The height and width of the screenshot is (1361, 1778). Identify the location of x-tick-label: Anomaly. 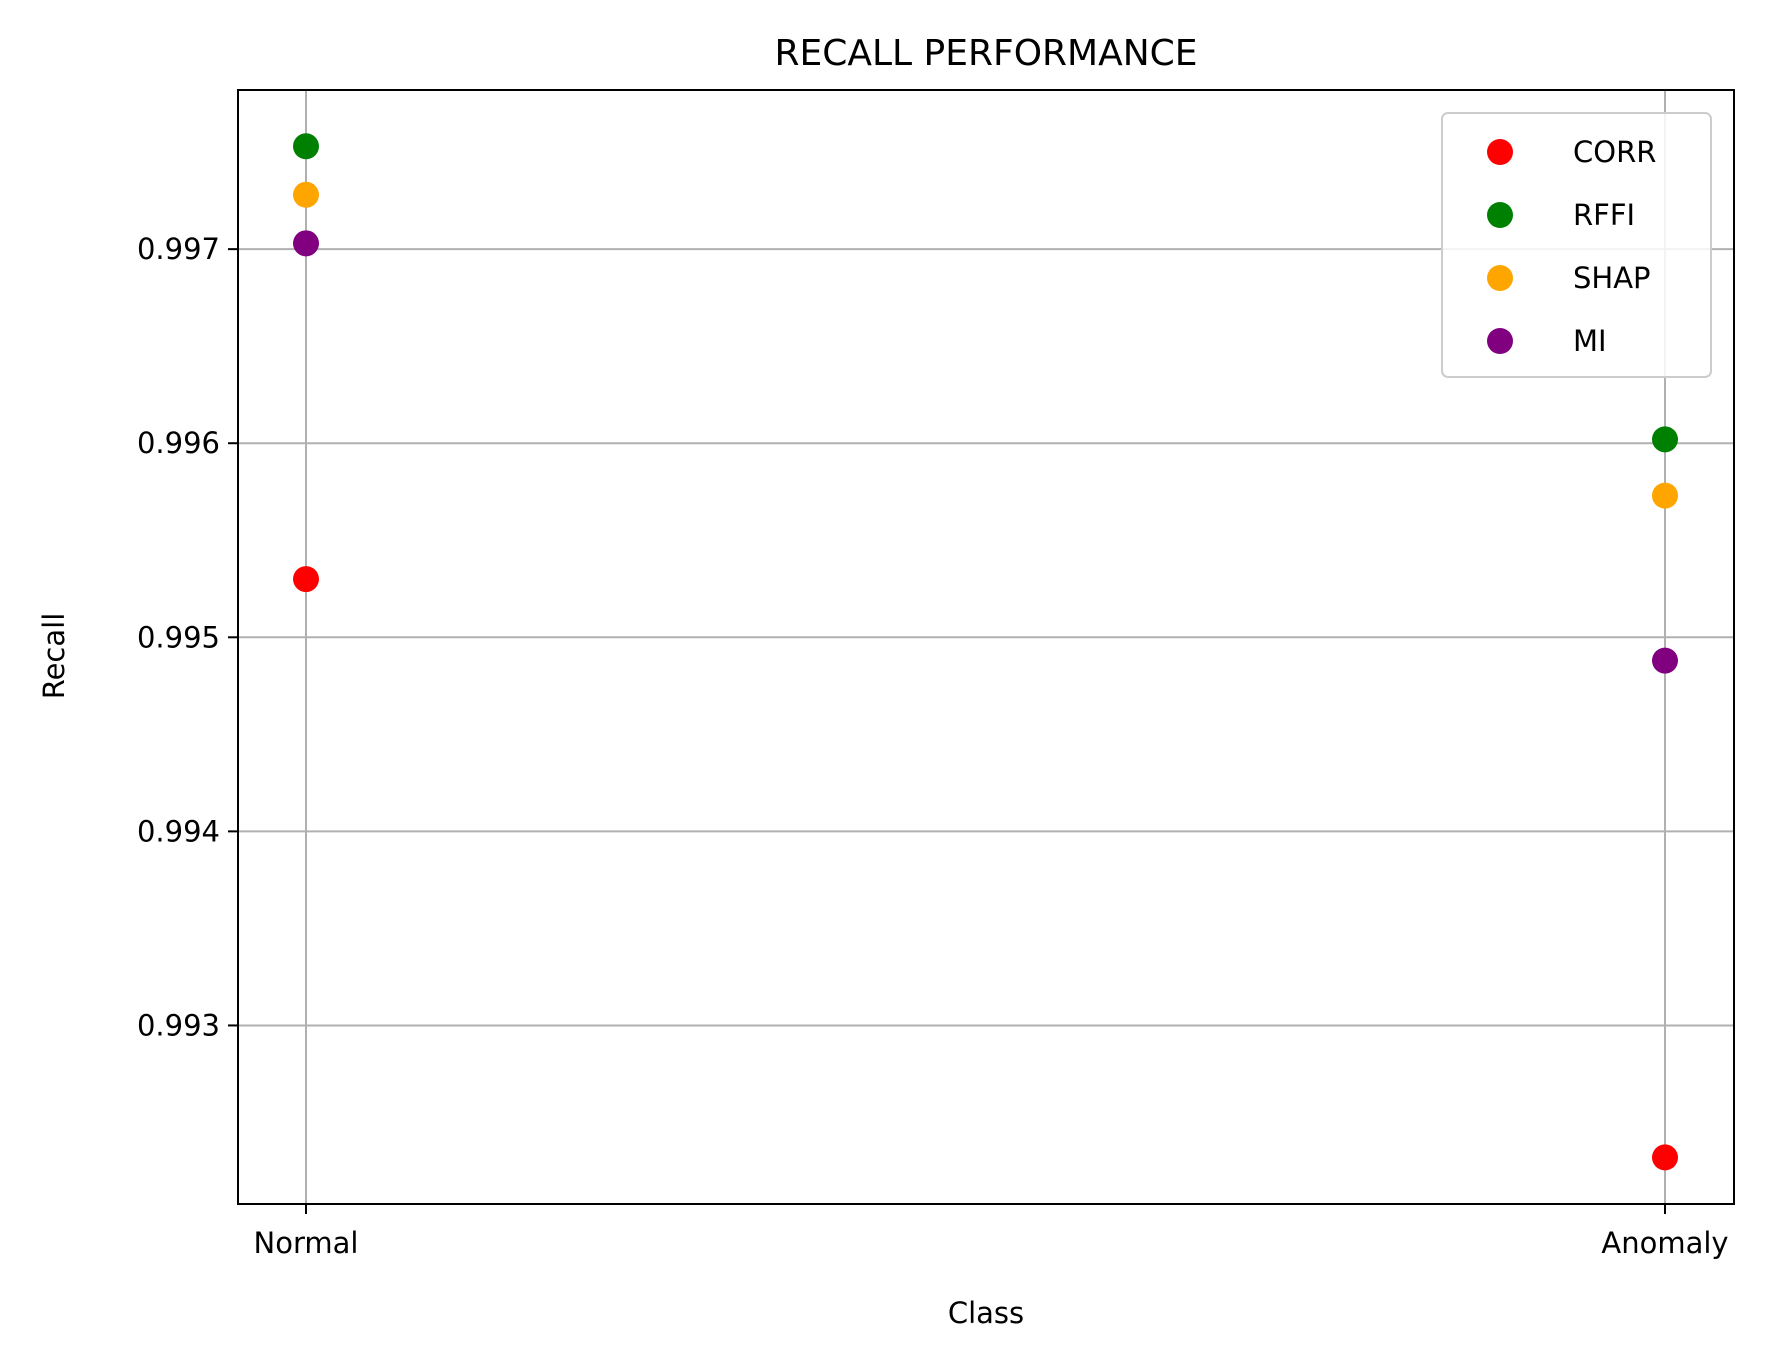
(1664, 1243).